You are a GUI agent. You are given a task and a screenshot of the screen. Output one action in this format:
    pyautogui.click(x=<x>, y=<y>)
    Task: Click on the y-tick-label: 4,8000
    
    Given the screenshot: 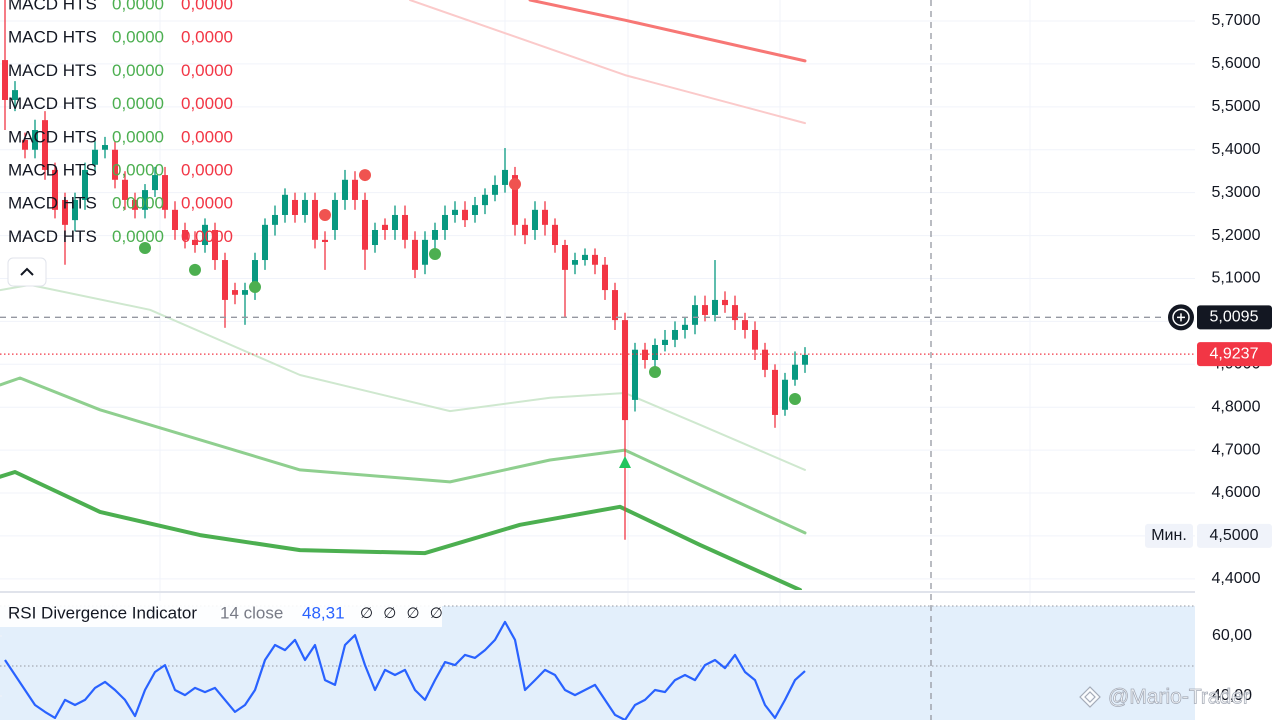 What is the action you would take?
    pyautogui.click(x=1236, y=406)
    